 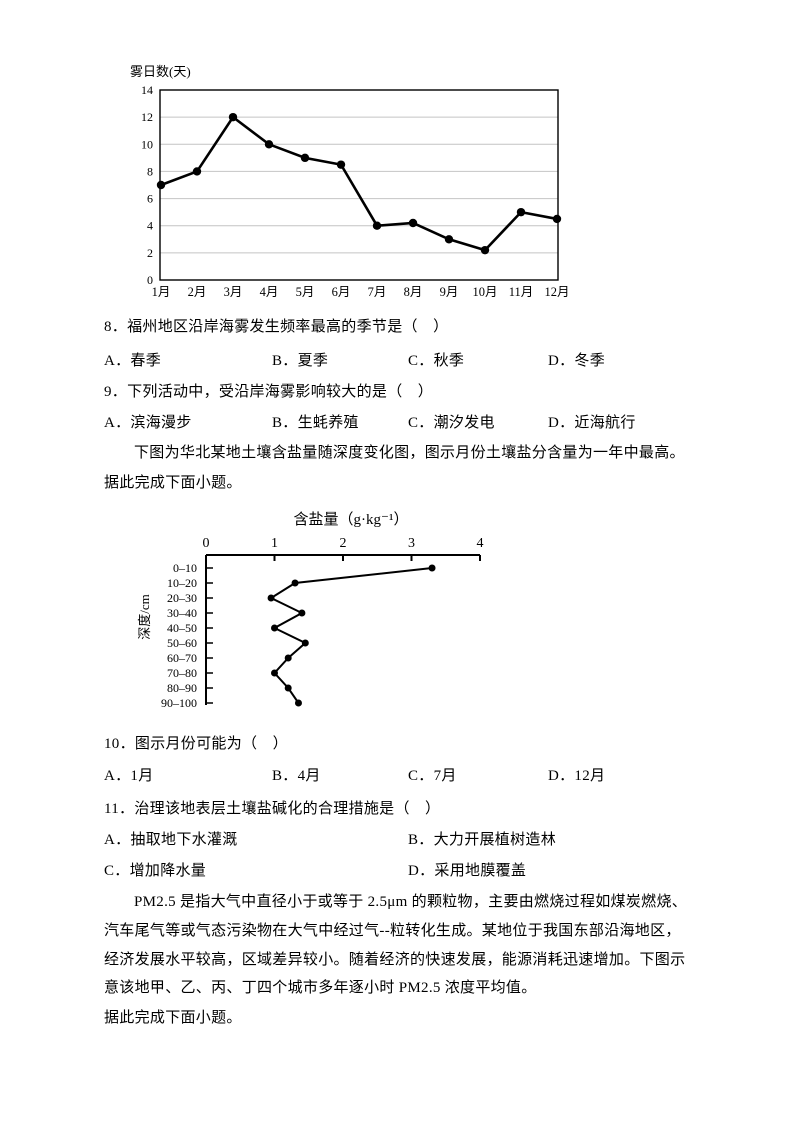 What do you see at coordinates (351, 519) in the screenshot?
I see `svg-text: 含盐量（g·kg⁻¹）` at bounding box center [351, 519].